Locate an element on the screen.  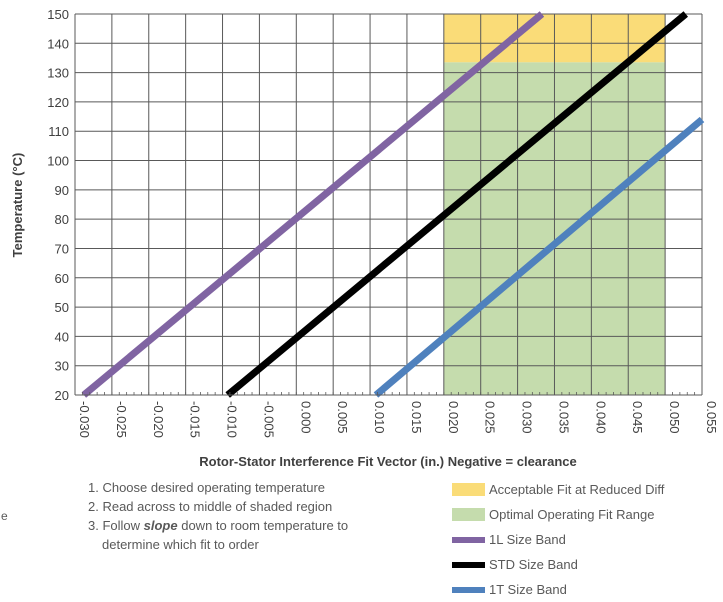
legend-swatch-1t is located at coordinates (468, 590).